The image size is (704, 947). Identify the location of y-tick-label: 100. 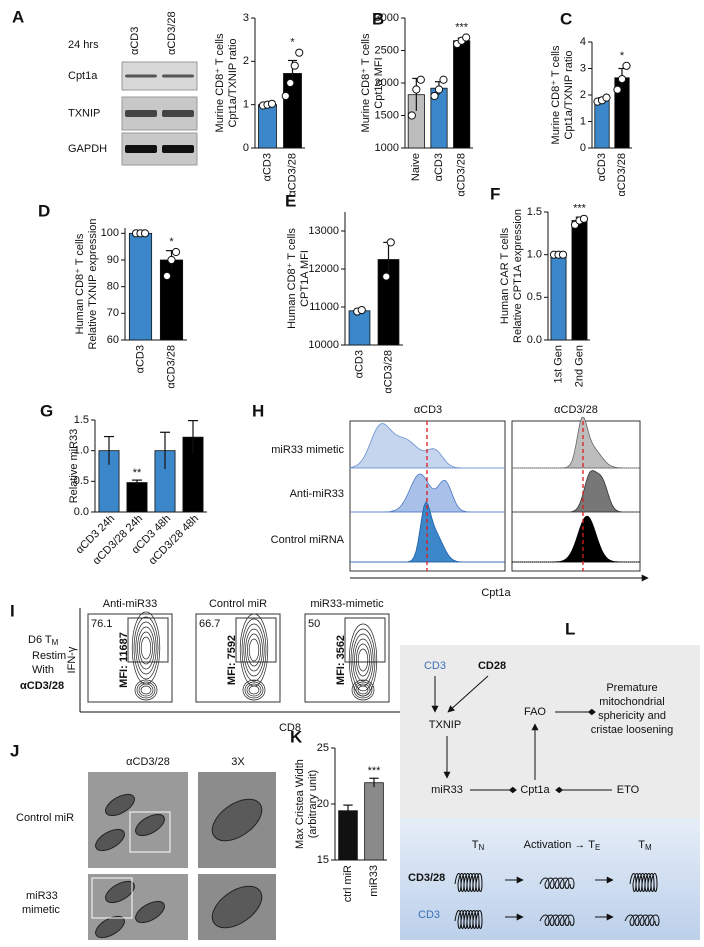
(110, 233).